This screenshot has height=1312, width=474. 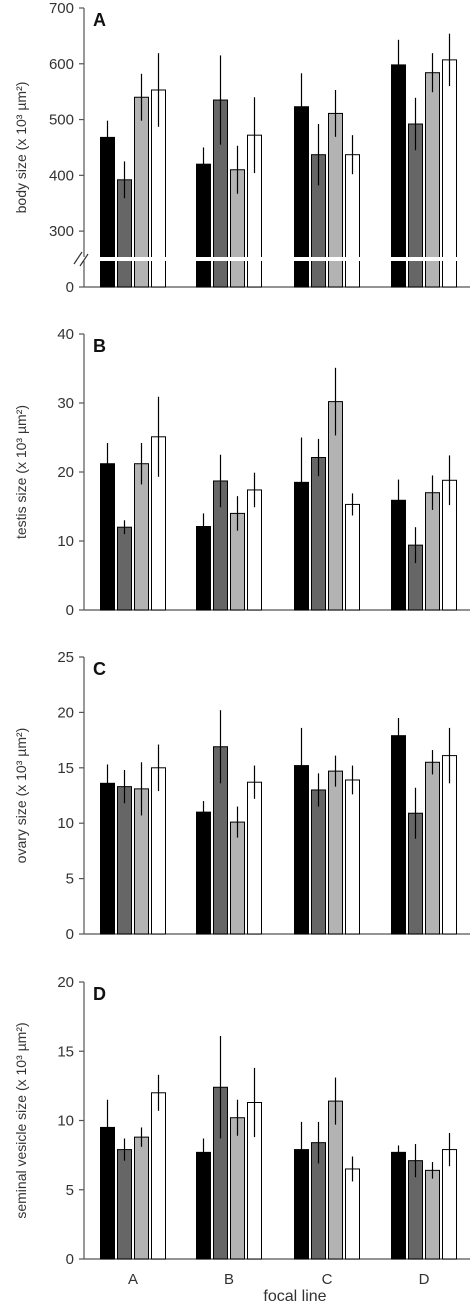 I want to click on panel-letter: B, so click(x=99, y=346).